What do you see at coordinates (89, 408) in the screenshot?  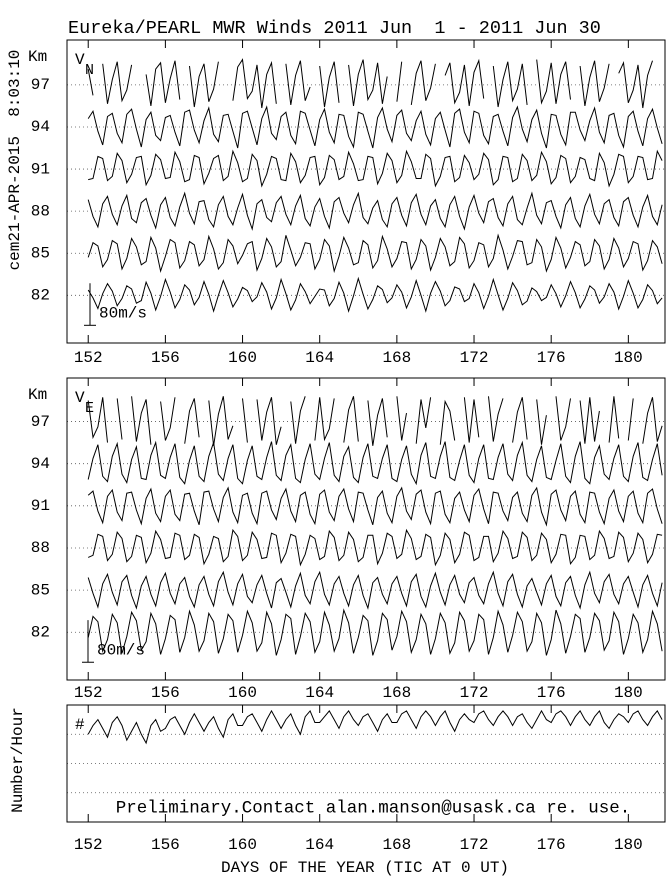 I see `panel-label-sub: E` at bounding box center [89, 408].